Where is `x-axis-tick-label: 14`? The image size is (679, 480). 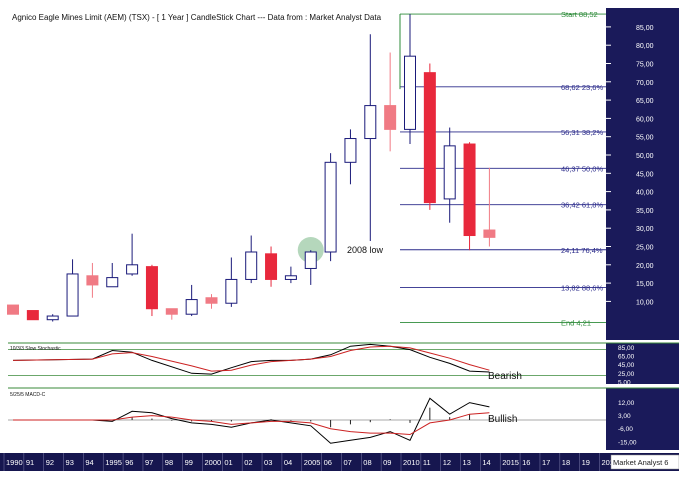 x-axis-tick-label: 14 is located at coordinates (486, 462).